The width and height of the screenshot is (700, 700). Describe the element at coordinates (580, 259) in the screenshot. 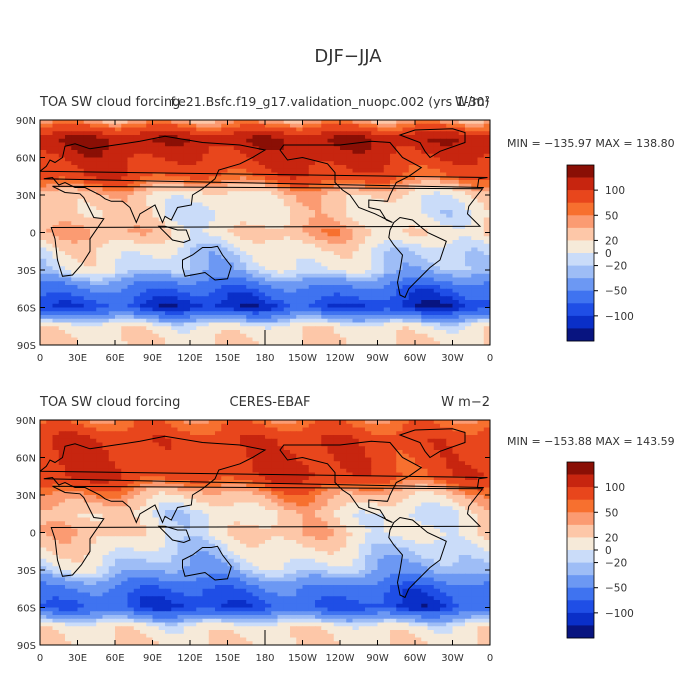

I see `colorbar-swatch` at that location.